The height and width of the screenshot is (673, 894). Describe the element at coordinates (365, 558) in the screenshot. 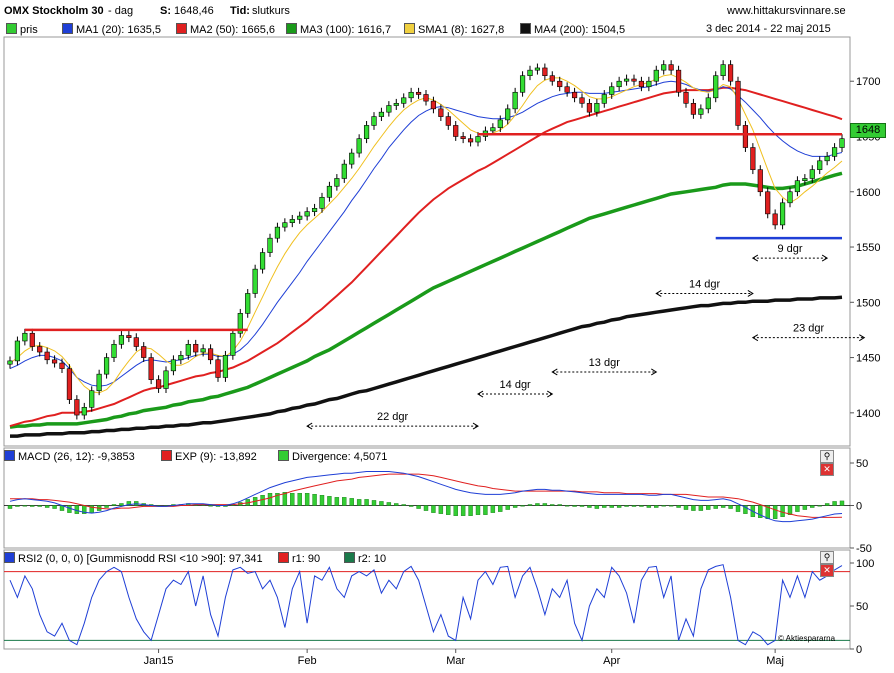

I see `rsi-legend-item: r2: 10` at that location.